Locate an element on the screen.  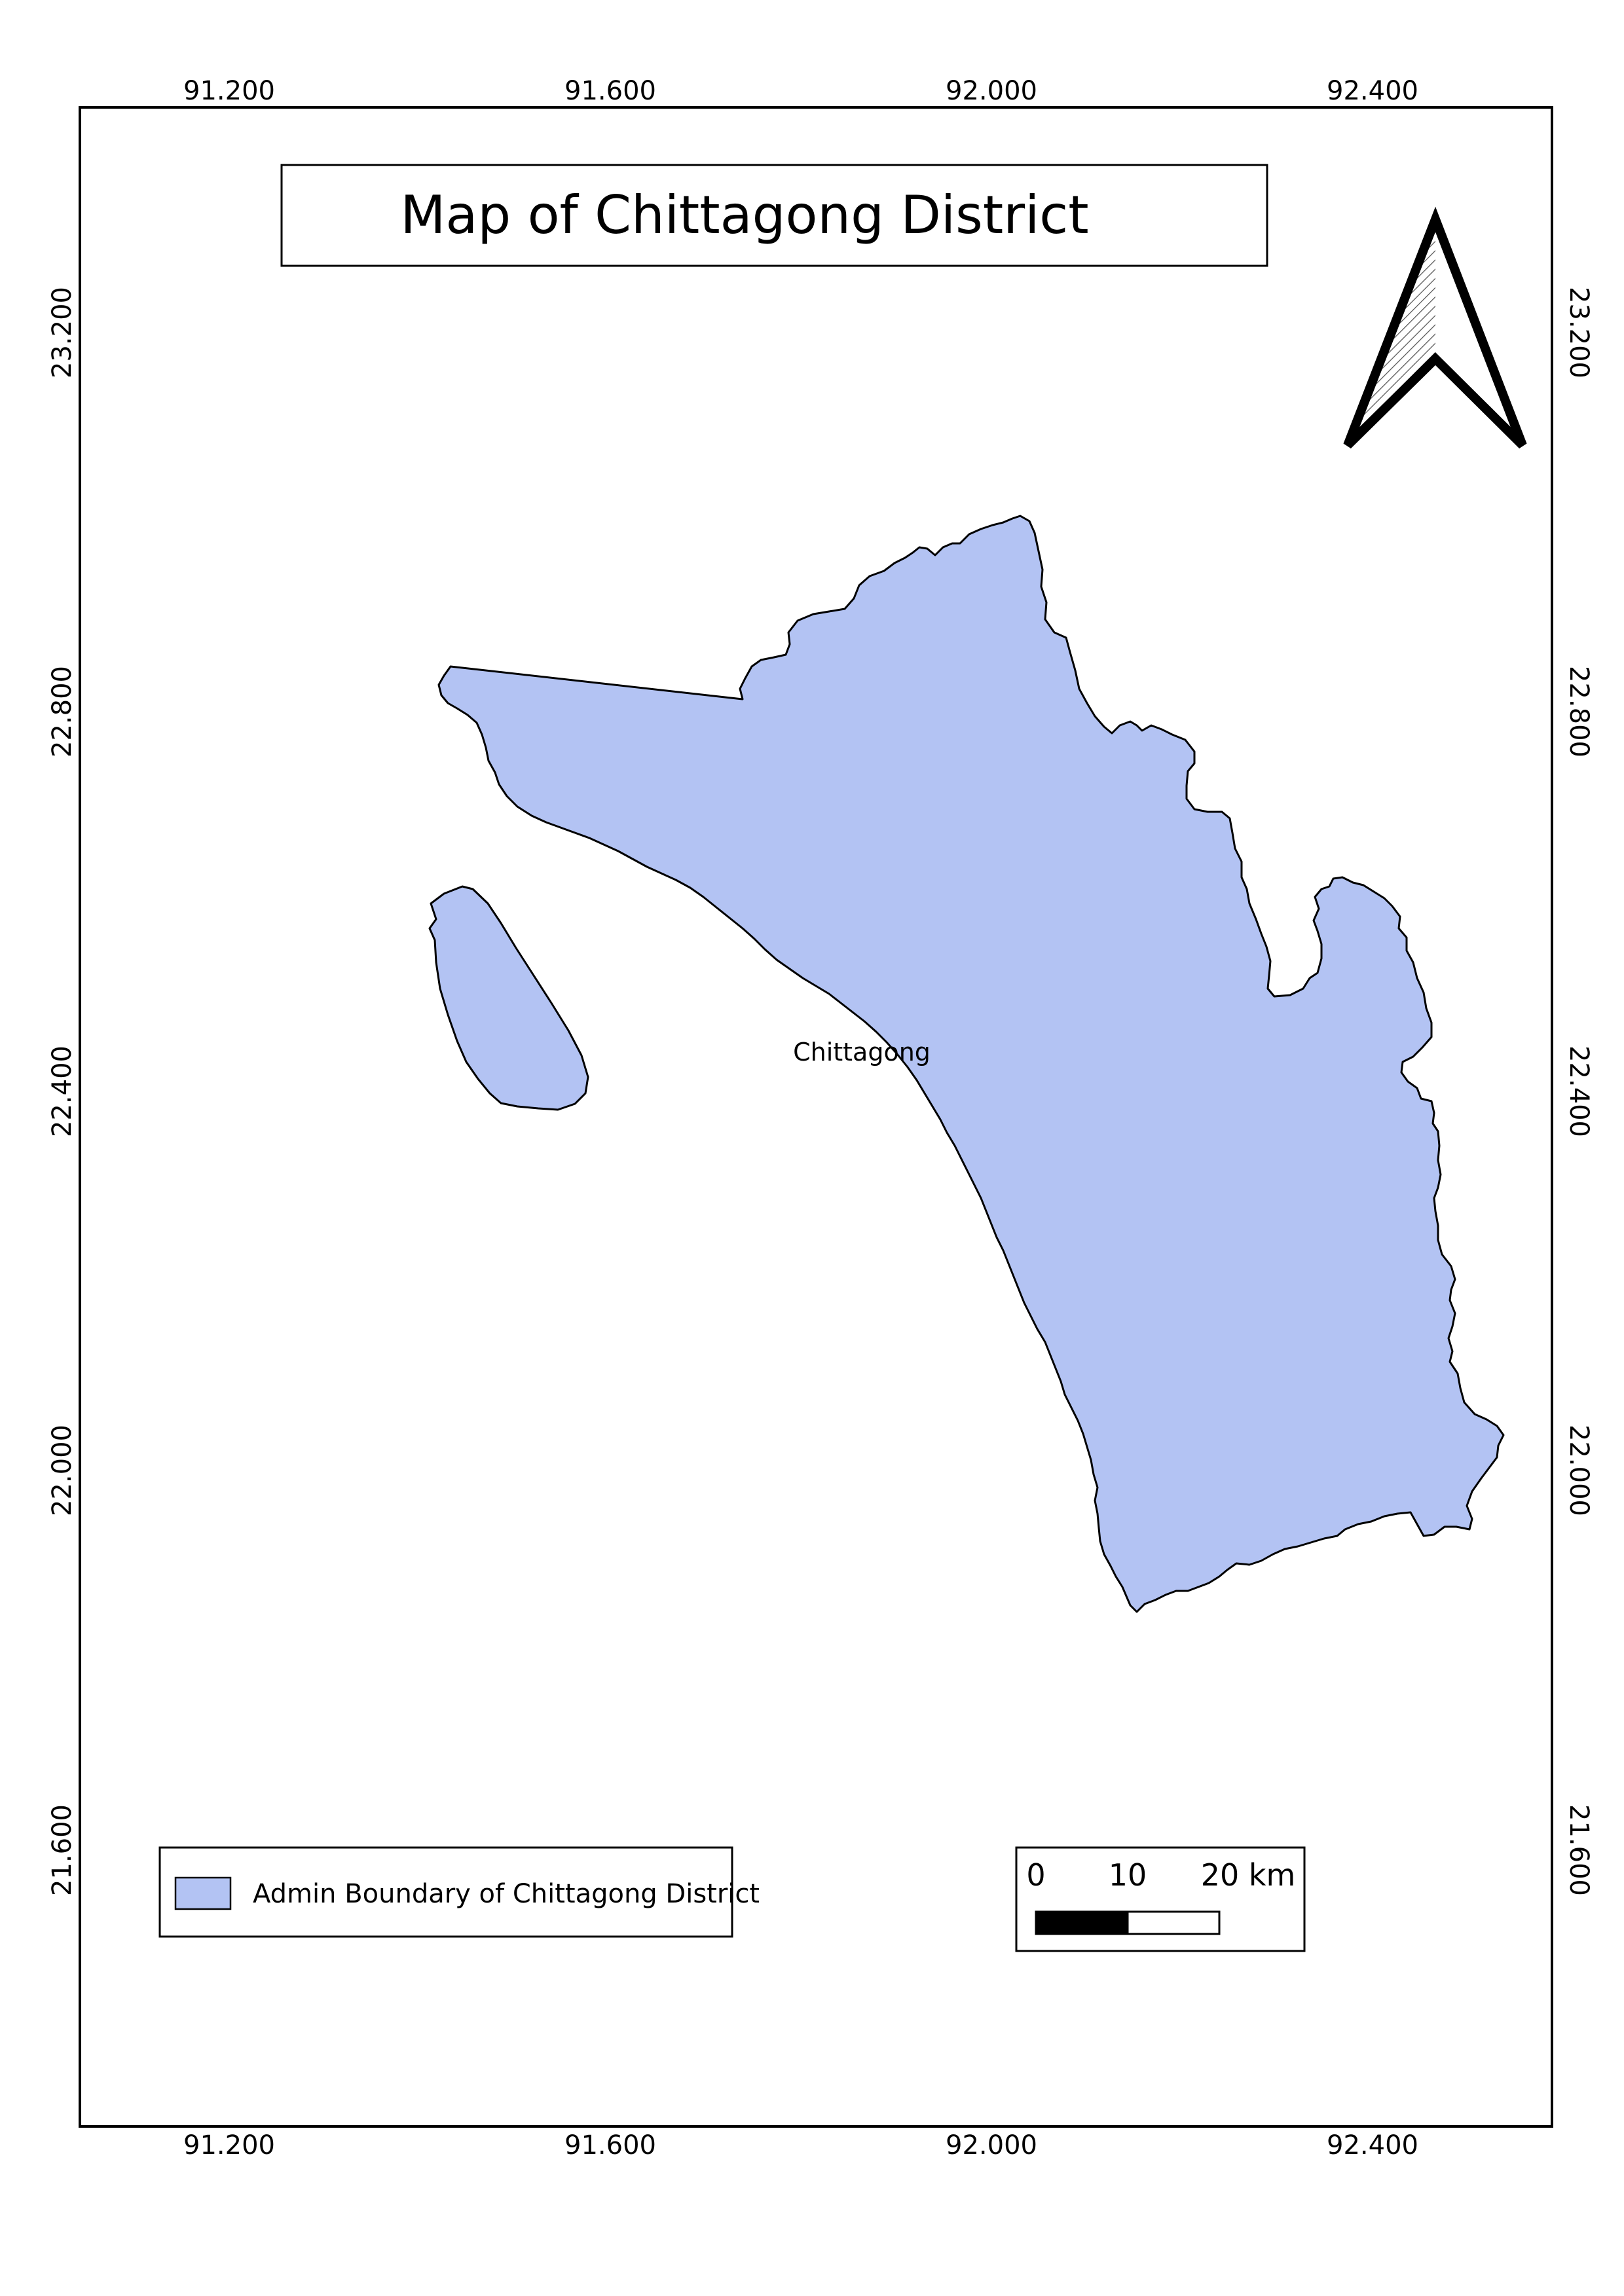
legend-box is located at coordinates (445, 1892).